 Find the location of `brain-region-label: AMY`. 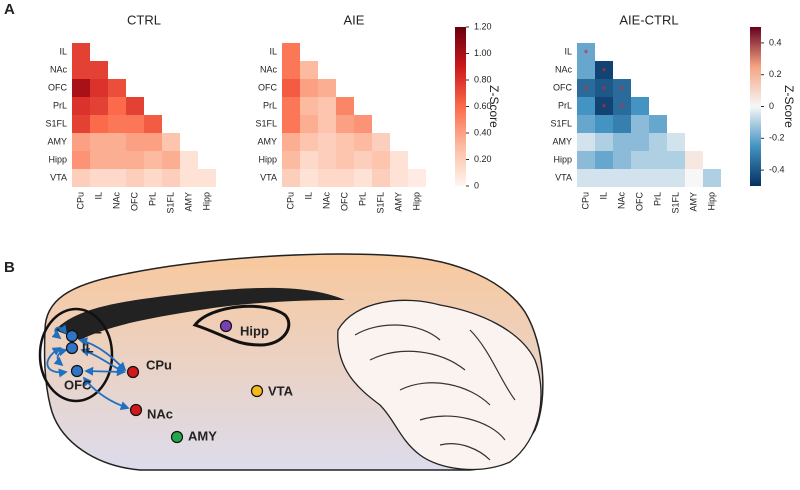

brain-region-label: AMY is located at coordinates (202, 435).